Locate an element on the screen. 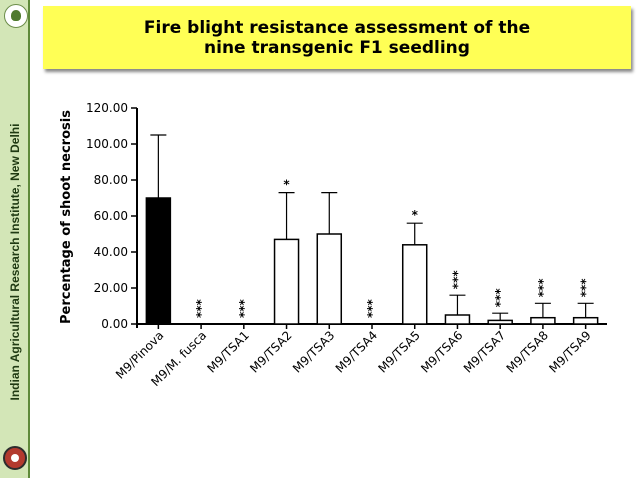 The height and width of the screenshot is (478, 638). category-label: M9/TSA8 is located at coordinates (527, 351).